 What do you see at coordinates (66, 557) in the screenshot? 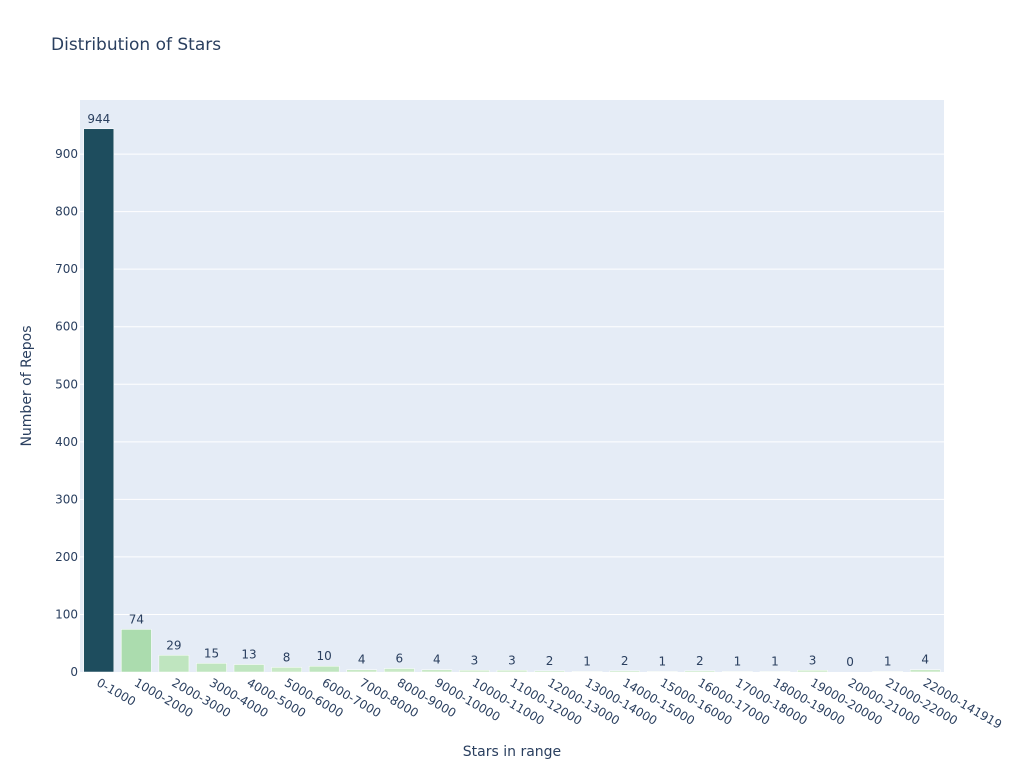
I see `y-tick-label: 200` at bounding box center [66, 557].